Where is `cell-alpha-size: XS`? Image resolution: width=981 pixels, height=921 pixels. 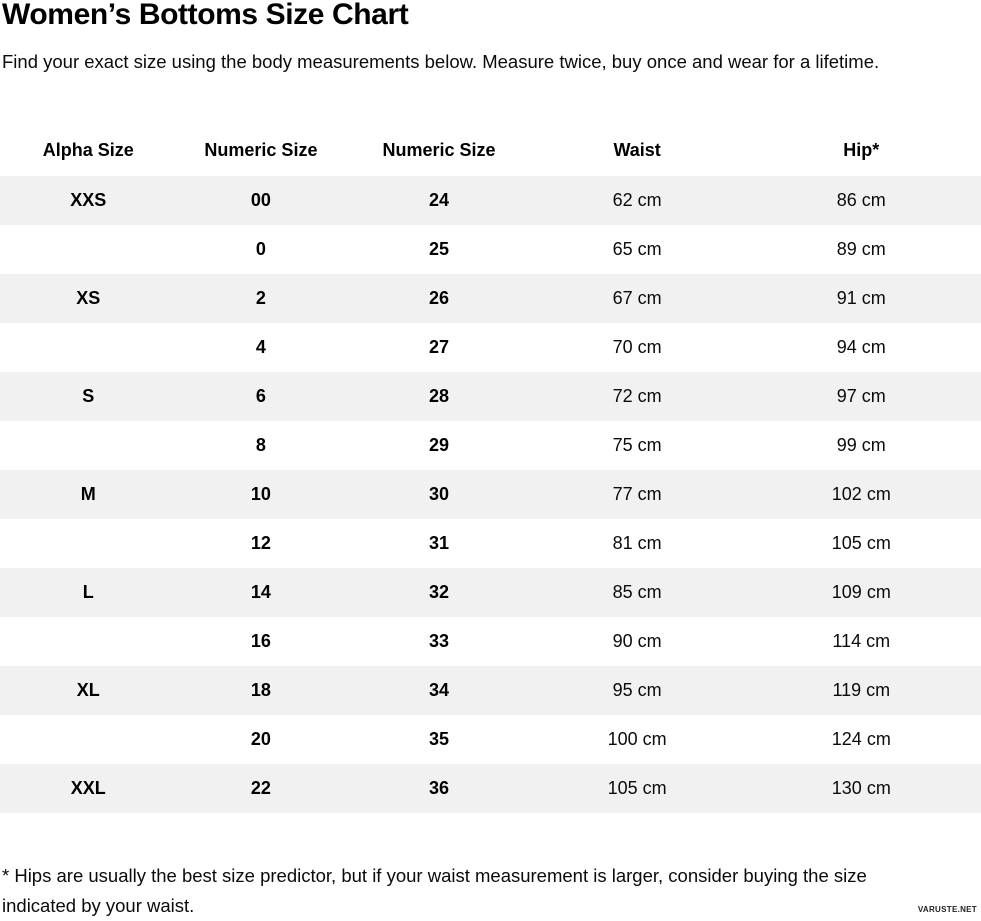 cell-alpha-size: XS is located at coordinates (88, 298).